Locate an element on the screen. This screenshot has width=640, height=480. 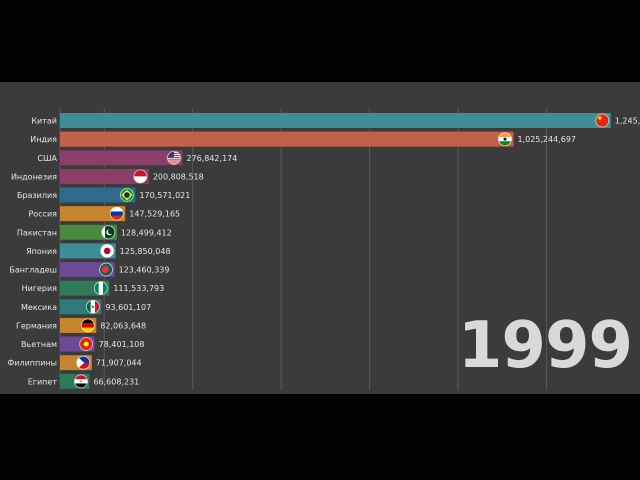
flag-japan-icon is located at coordinates (107, 251).